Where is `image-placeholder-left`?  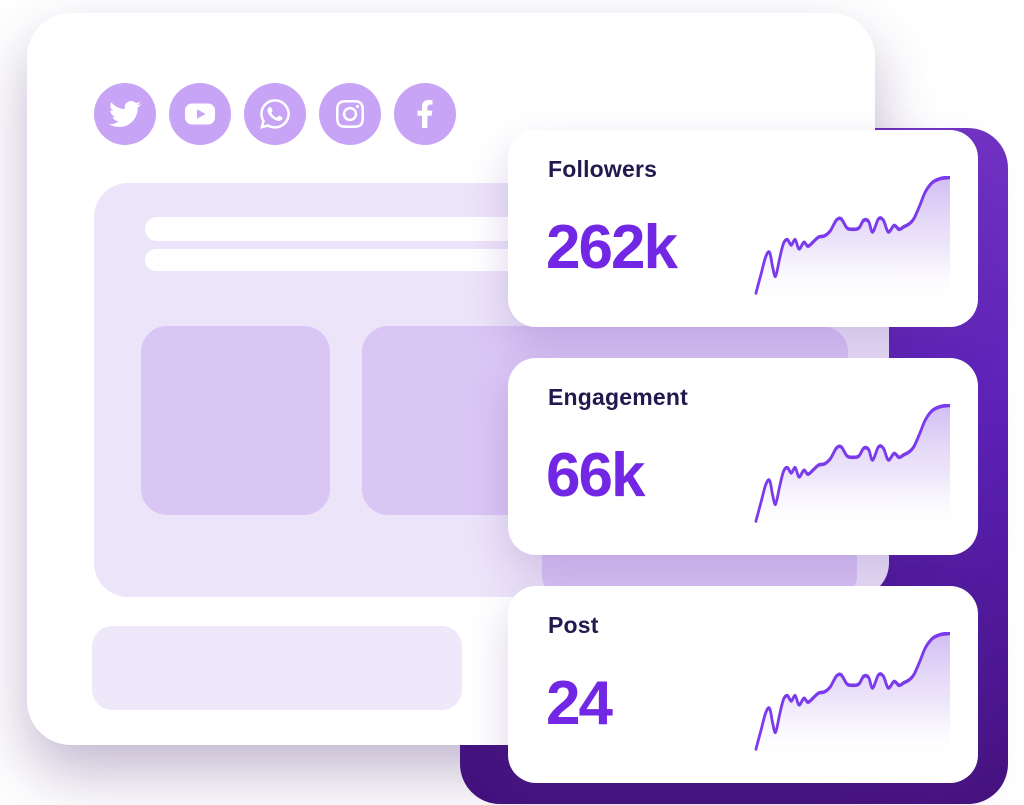 image-placeholder-left is located at coordinates (235, 420).